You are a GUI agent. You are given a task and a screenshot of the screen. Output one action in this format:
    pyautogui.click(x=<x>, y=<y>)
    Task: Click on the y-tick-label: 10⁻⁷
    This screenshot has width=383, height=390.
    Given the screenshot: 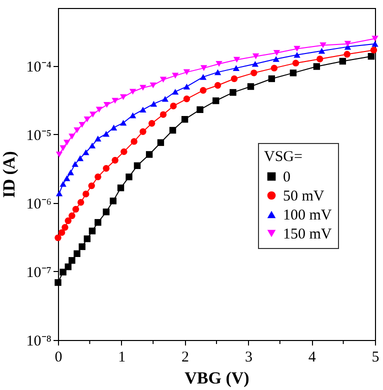 What is the action you would take?
    pyautogui.click(x=39, y=272)
    